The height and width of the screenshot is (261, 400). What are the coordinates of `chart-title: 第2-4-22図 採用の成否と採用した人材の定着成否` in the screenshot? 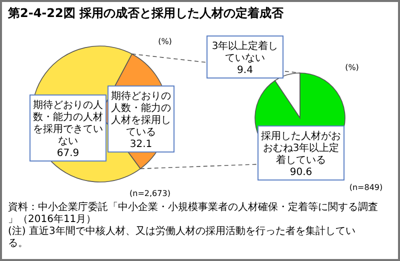 It's located at (146, 13).